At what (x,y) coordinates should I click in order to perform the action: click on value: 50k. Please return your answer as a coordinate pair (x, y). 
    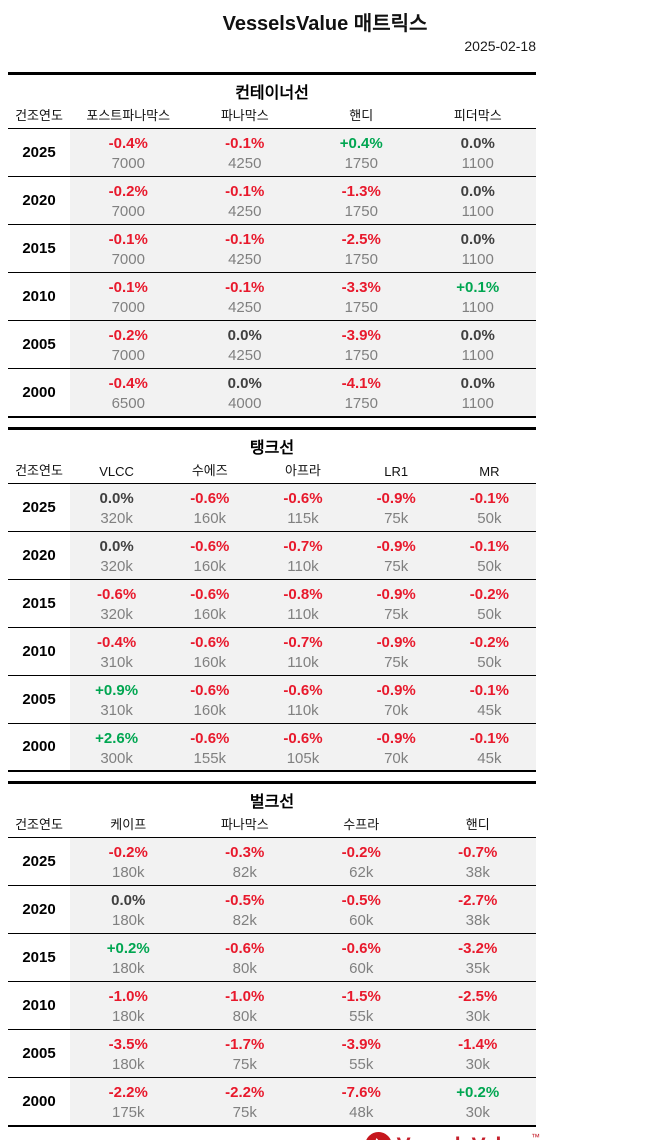
    Looking at the image, I should click on (489, 566).